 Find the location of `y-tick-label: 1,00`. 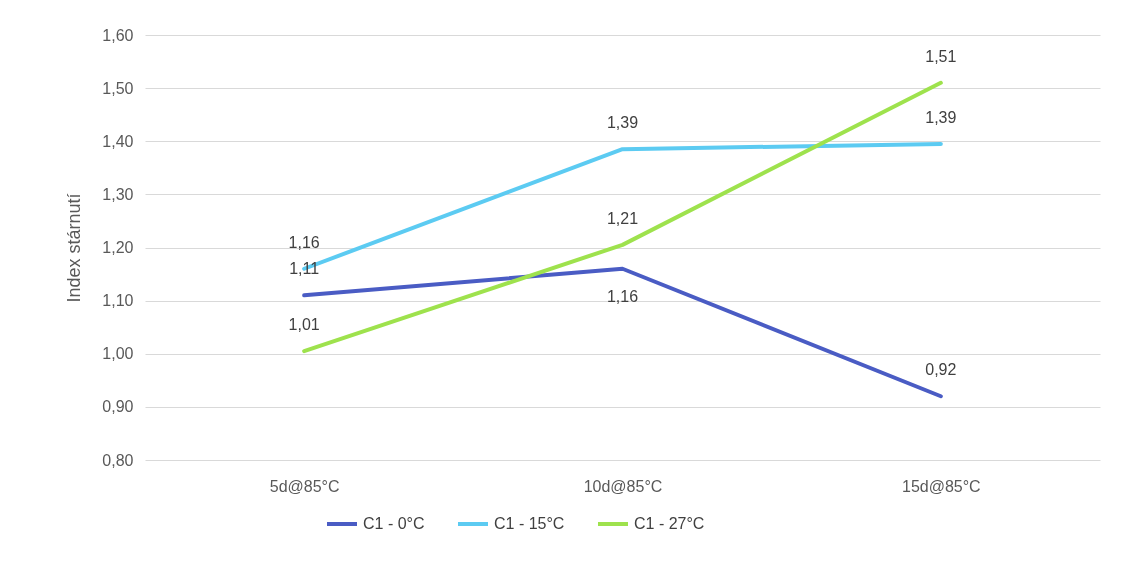

y-tick-label: 1,00 is located at coordinates (118, 354).